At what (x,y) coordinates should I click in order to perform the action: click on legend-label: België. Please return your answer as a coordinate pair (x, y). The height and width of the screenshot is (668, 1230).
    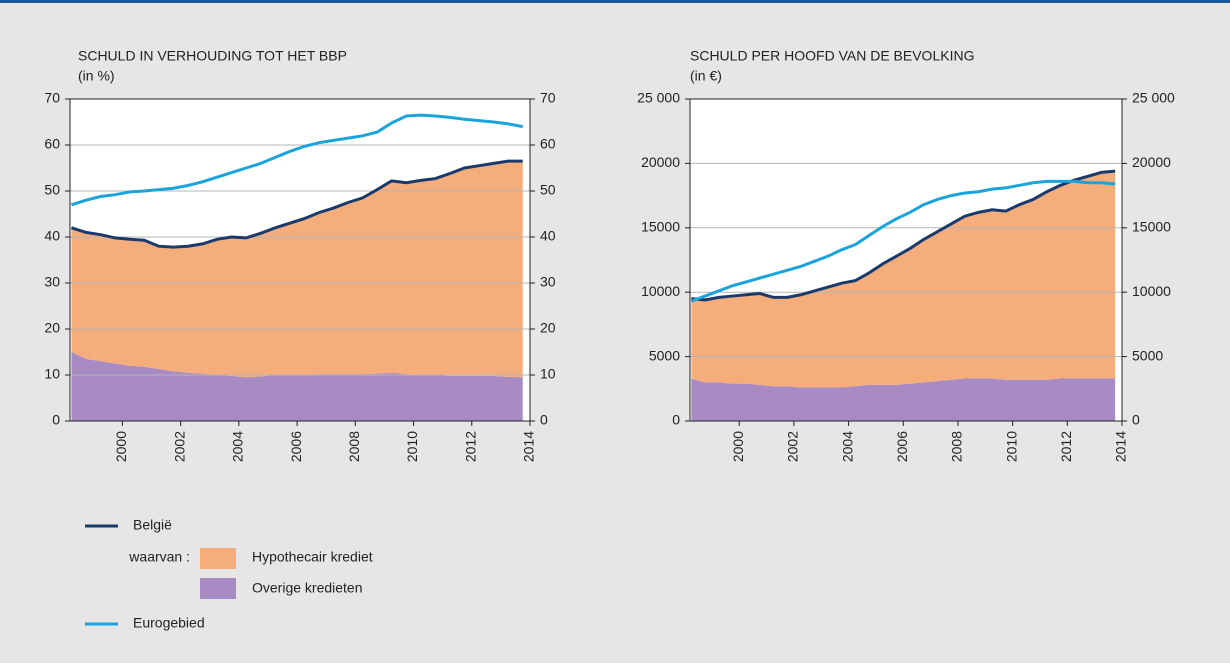
    Looking at the image, I should click on (152, 525).